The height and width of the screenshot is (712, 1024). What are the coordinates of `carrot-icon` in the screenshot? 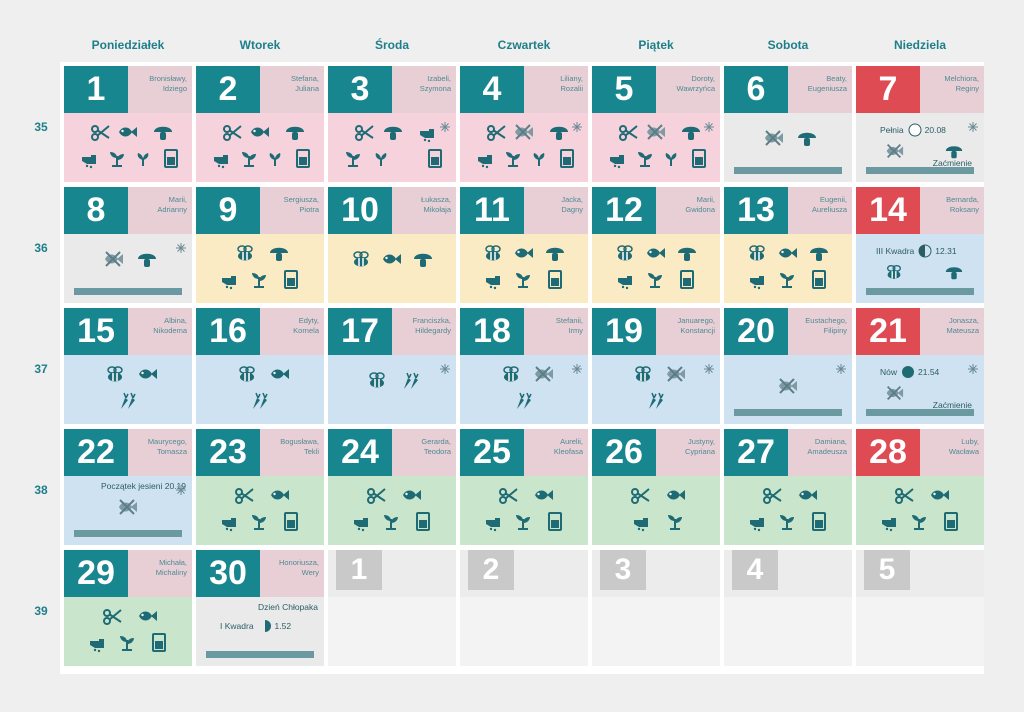 It's located at (128, 400).